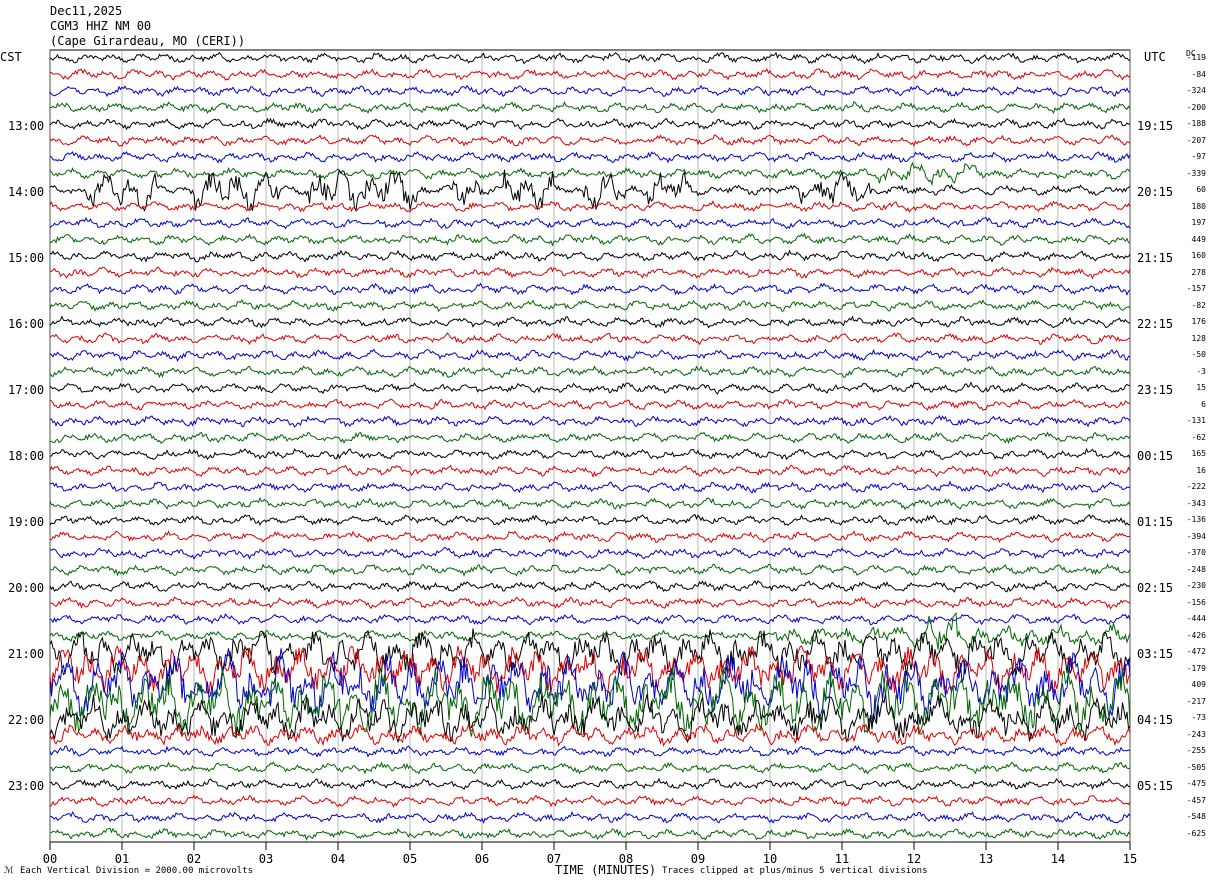 This screenshot has width=1210, height=886. What do you see at coordinates (1196, 553) in the screenshot?
I see `dc-offset-value: -370` at bounding box center [1196, 553].